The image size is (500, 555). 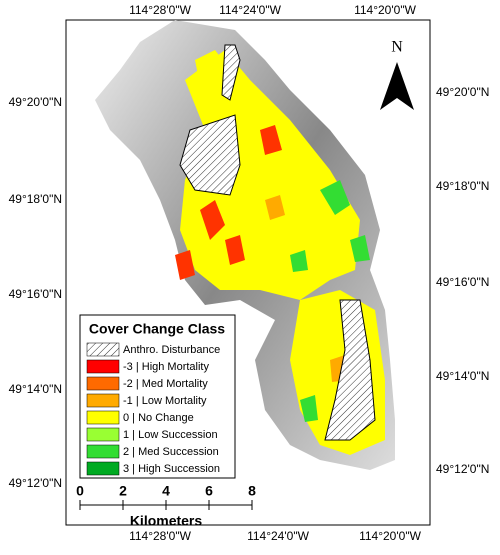 What do you see at coordinates (278, 536) in the screenshot?
I see `bottom-label: 114°24'0"W` at bounding box center [278, 536].